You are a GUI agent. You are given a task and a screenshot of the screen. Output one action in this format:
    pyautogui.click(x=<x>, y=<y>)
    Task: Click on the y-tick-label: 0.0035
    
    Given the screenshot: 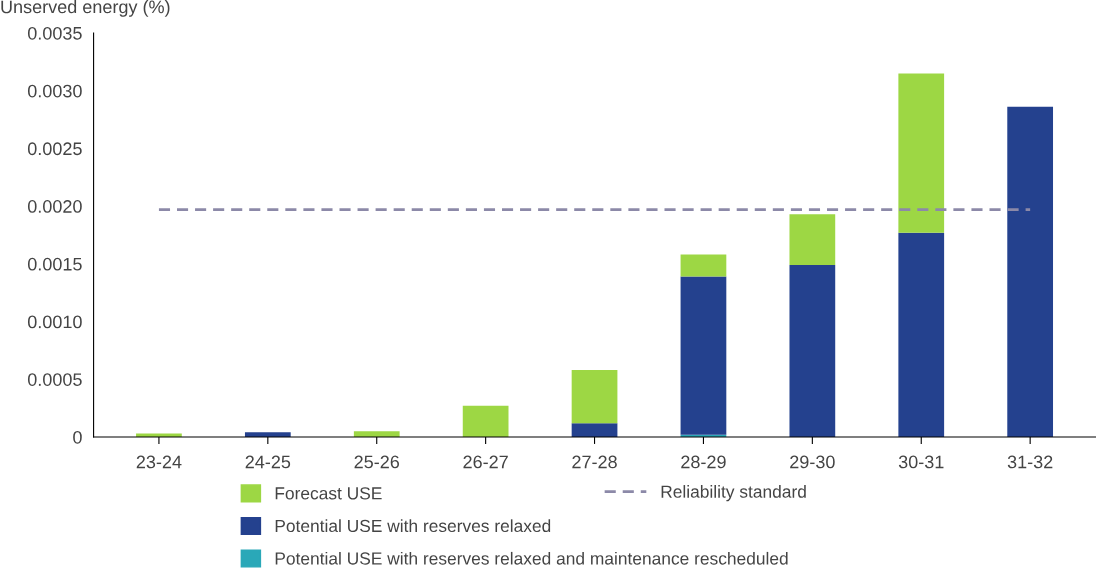 What is the action you would take?
    pyautogui.click(x=54, y=33)
    